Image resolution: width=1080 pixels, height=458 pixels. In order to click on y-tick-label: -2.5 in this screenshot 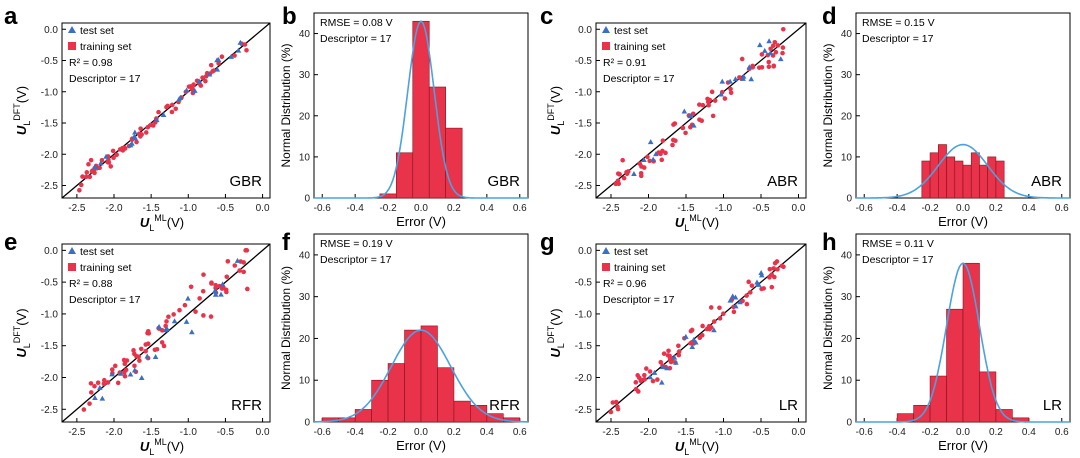, I will do `click(584, 410)`.